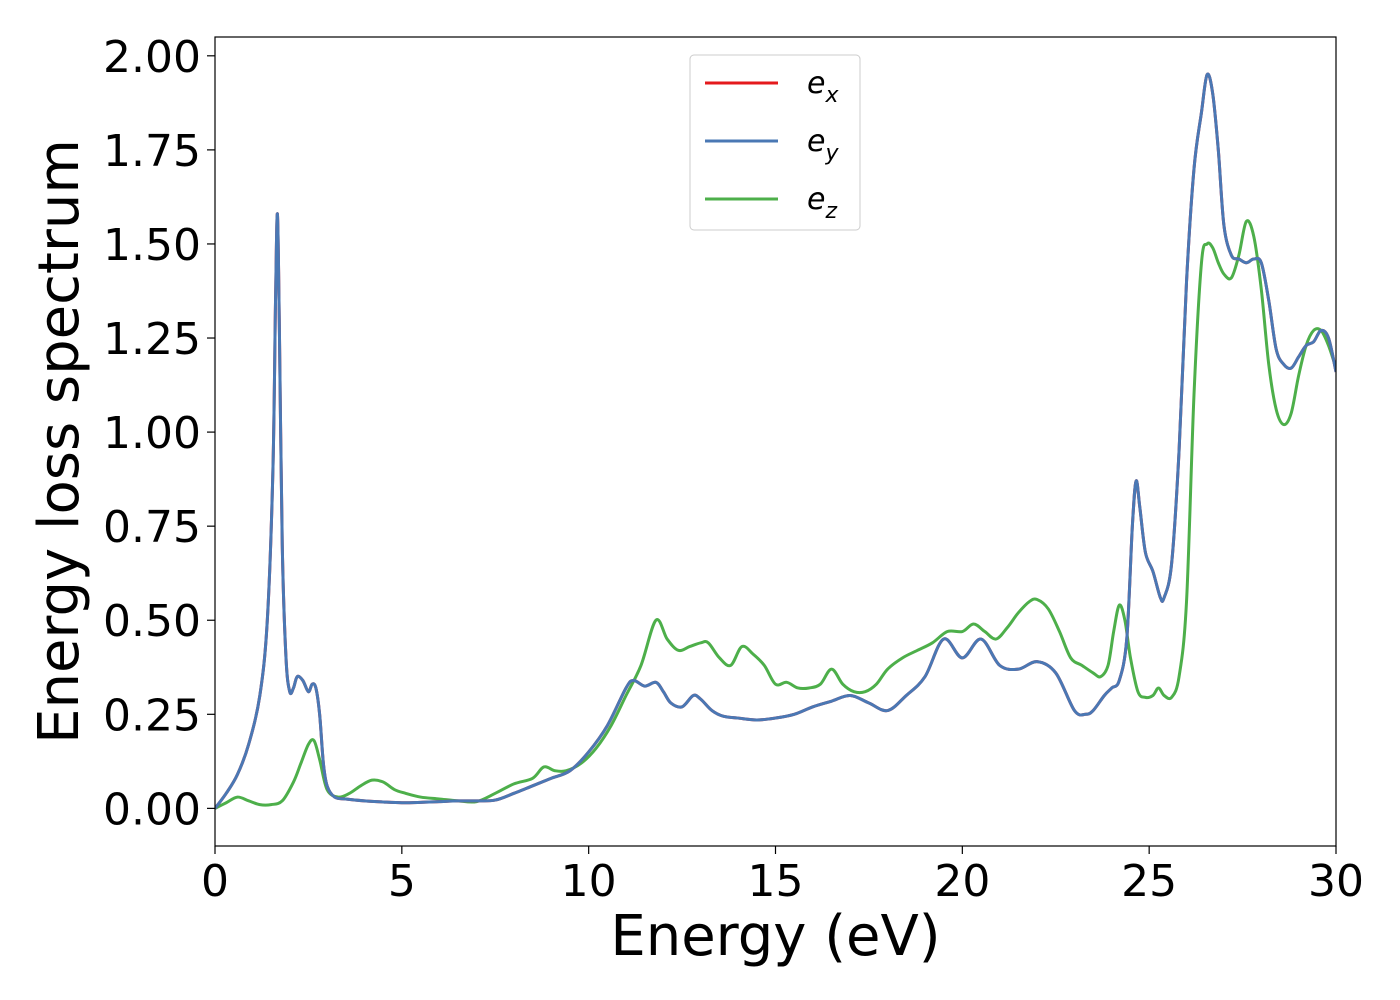 The height and width of the screenshot is (1000, 1400). What do you see at coordinates (775, 936) in the screenshot?
I see `x-axis-label: Energy (eV)` at bounding box center [775, 936].